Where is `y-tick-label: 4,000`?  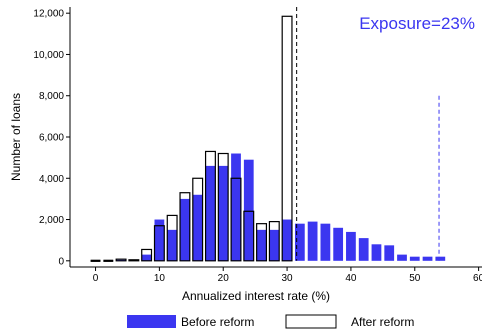
y-tick-label: 4,000 is located at coordinates (51, 179).